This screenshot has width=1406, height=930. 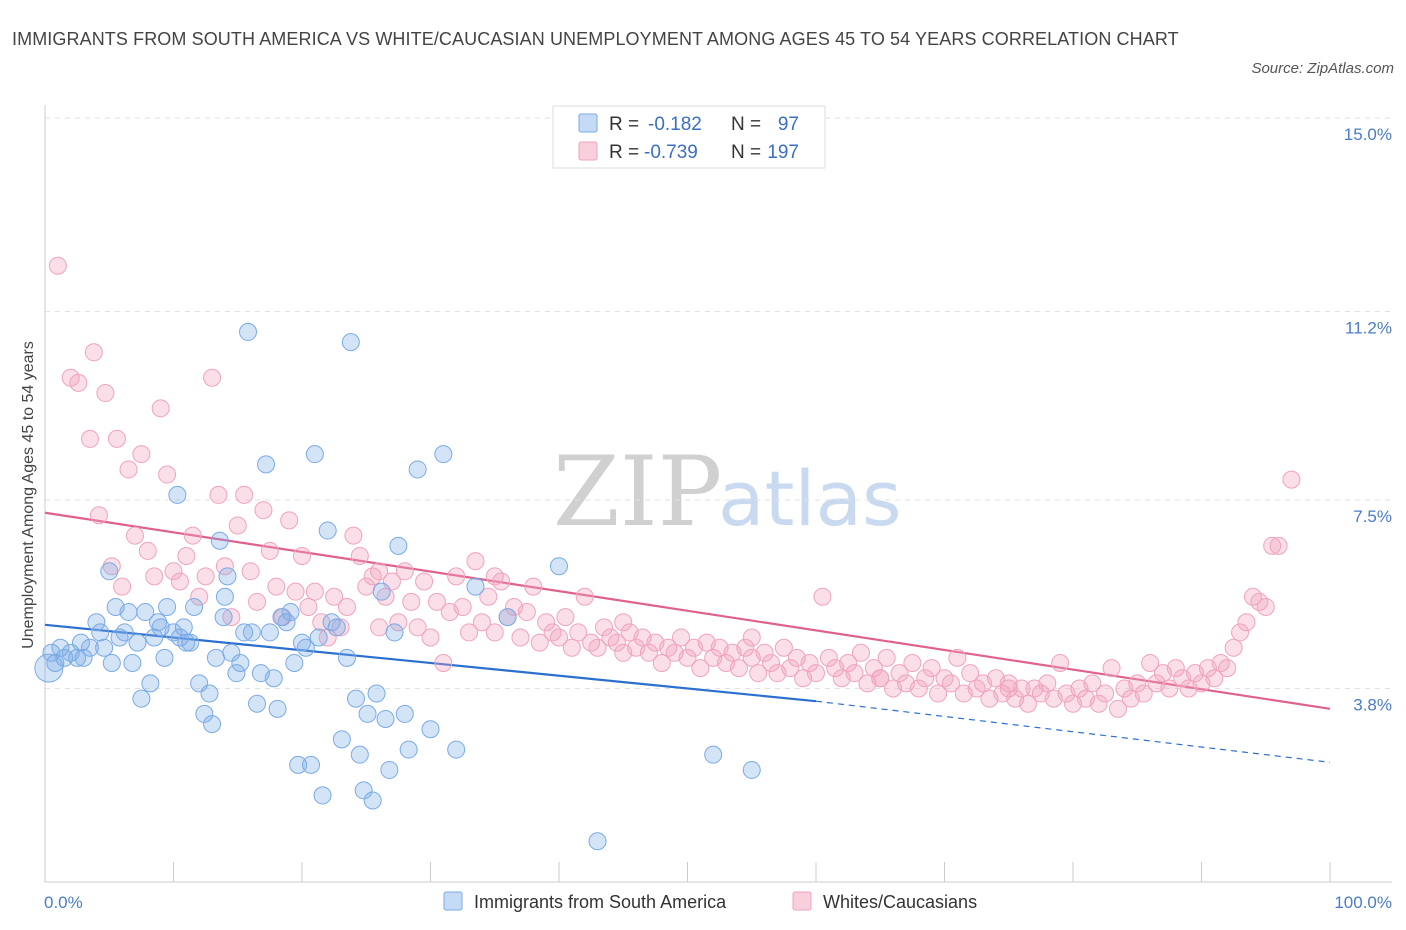 I want to click on y-tick-label-3: 15.0%, so click(x=1368, y=134).